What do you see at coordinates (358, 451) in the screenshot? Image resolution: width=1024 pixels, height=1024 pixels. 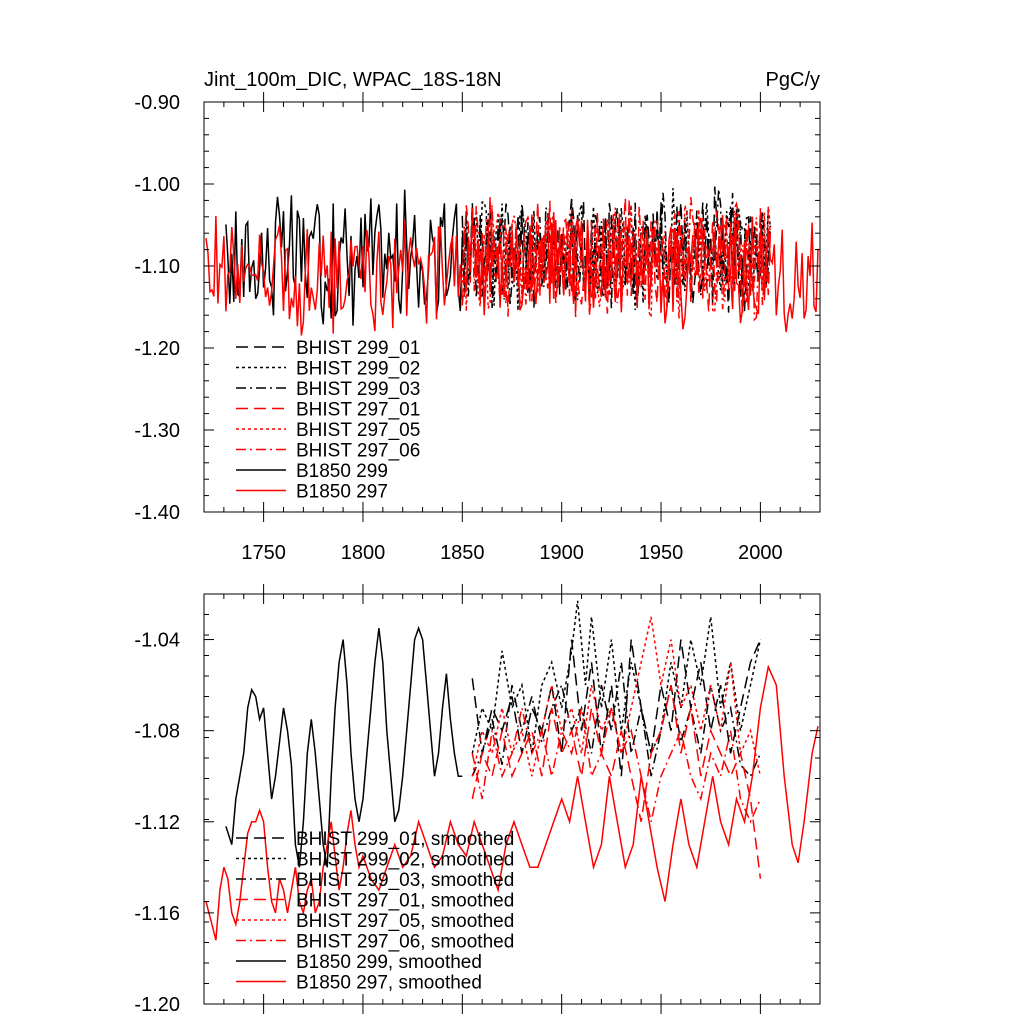 I see `legend-label-0-5: BHIST 297_06` at bounding box center [358, 451].